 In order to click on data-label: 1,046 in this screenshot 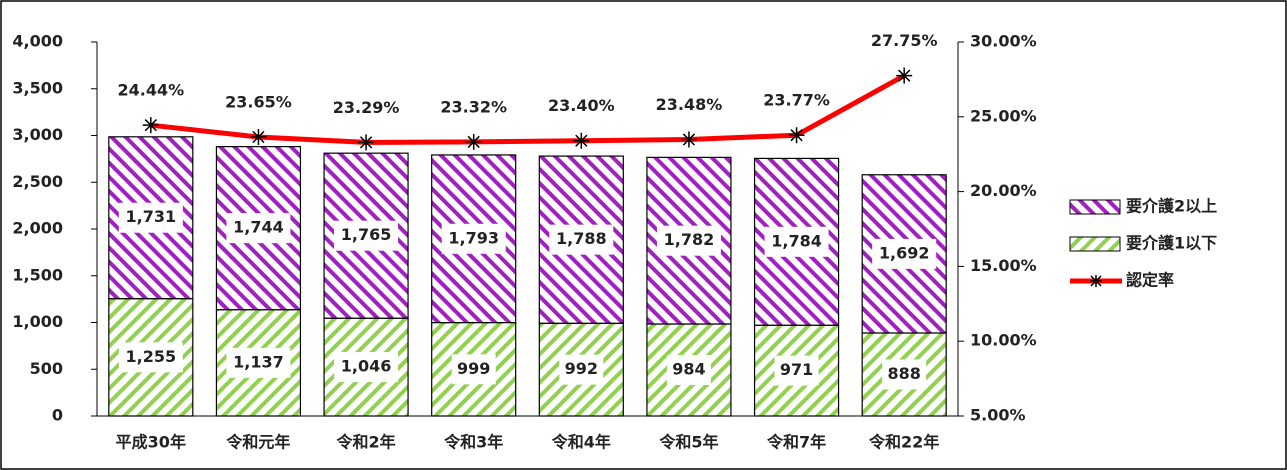, I will do `click(366, 366)`.